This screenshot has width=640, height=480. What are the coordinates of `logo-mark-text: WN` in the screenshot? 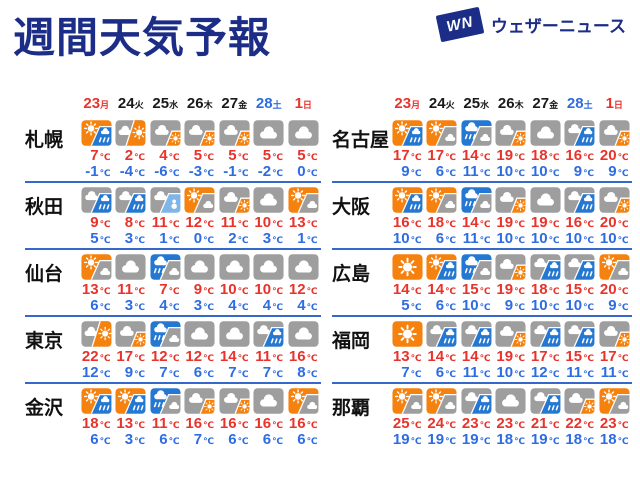 It's located at (459, 24).